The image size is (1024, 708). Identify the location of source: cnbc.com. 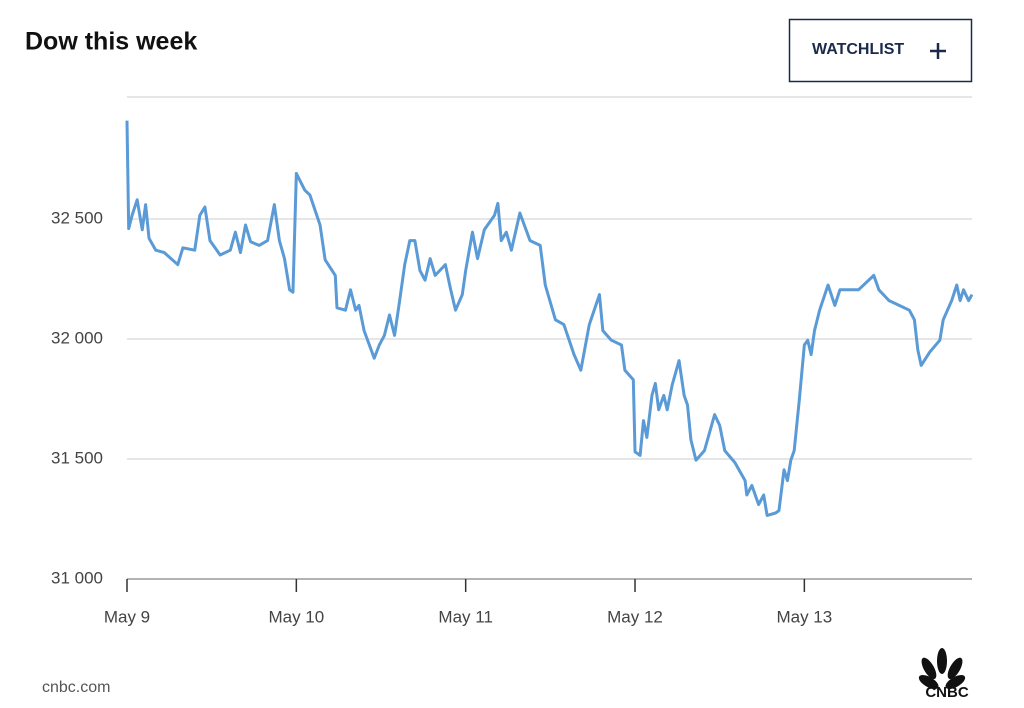
(76, 687).